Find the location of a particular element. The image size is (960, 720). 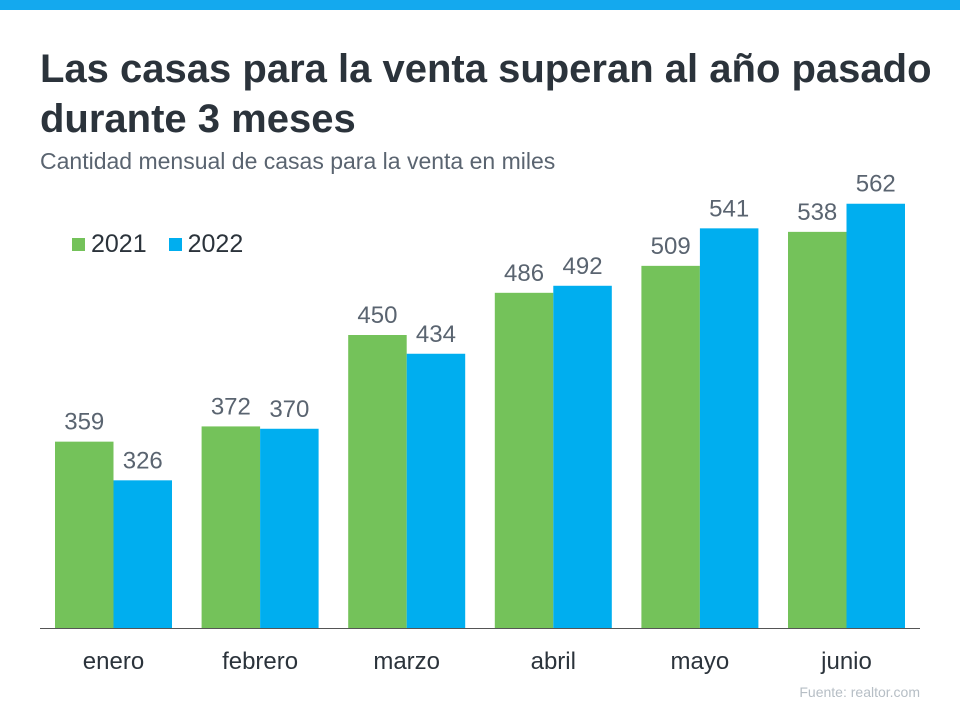

data-label: 434 is located at coordinates (436, 334).